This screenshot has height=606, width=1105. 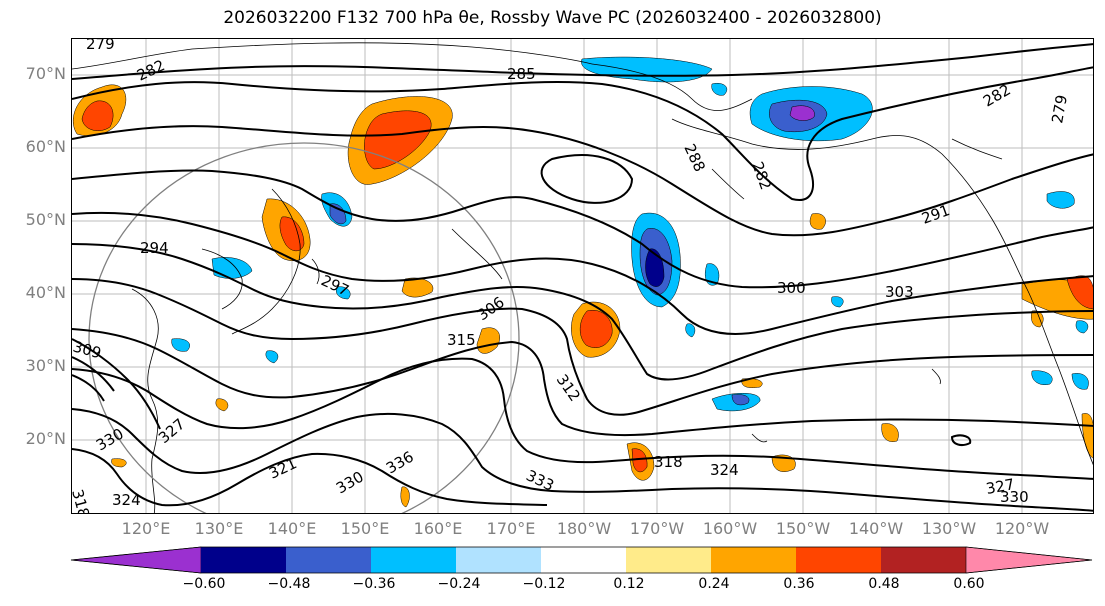 What do you see at coordinates (45, 73) in the screenshot?
I see `lat-label-70n: 70°N` at bounding box center [45, 73].